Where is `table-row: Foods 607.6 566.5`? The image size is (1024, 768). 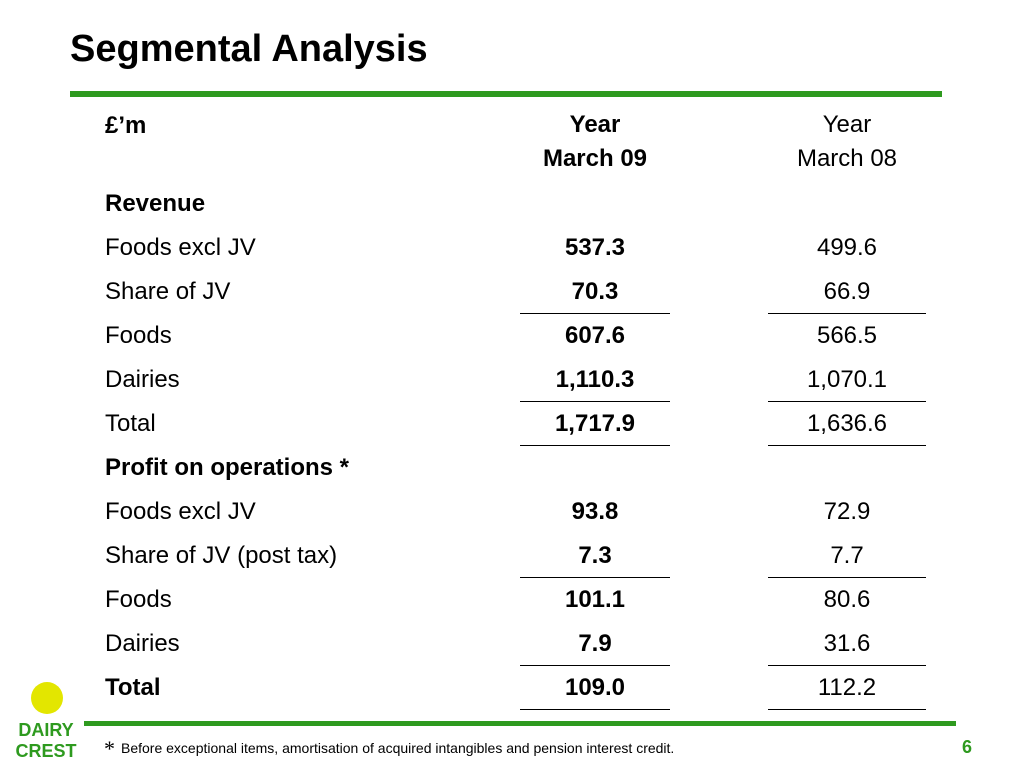
table-row: Foods 607.6 566.5 is located at coordinates (512, 336).